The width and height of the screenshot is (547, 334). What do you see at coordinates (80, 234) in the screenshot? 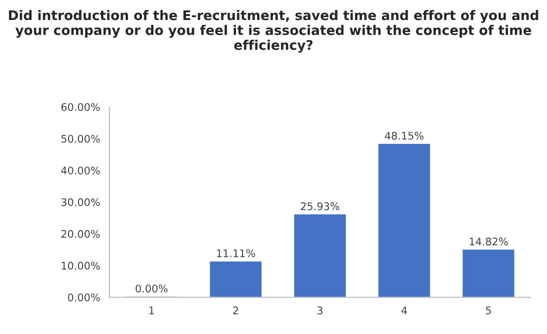
I see `y-tick-label: 20.00%` at bounding box center [80, 234].